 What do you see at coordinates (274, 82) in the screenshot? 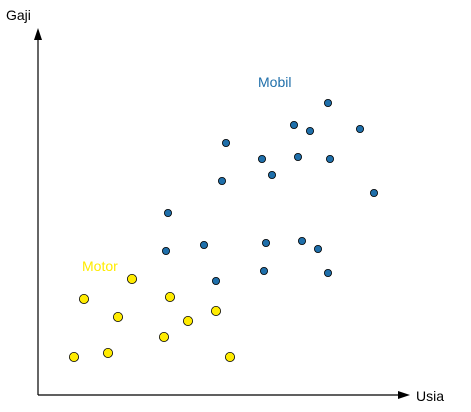
I see `series-label-mobil: Mobil` at bounding box center [274, 82].